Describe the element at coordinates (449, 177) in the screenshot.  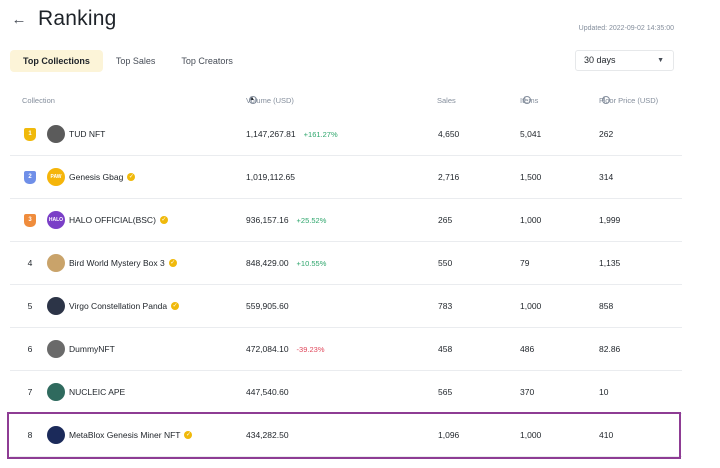
I see `sales-cell: 2,716` at that location.